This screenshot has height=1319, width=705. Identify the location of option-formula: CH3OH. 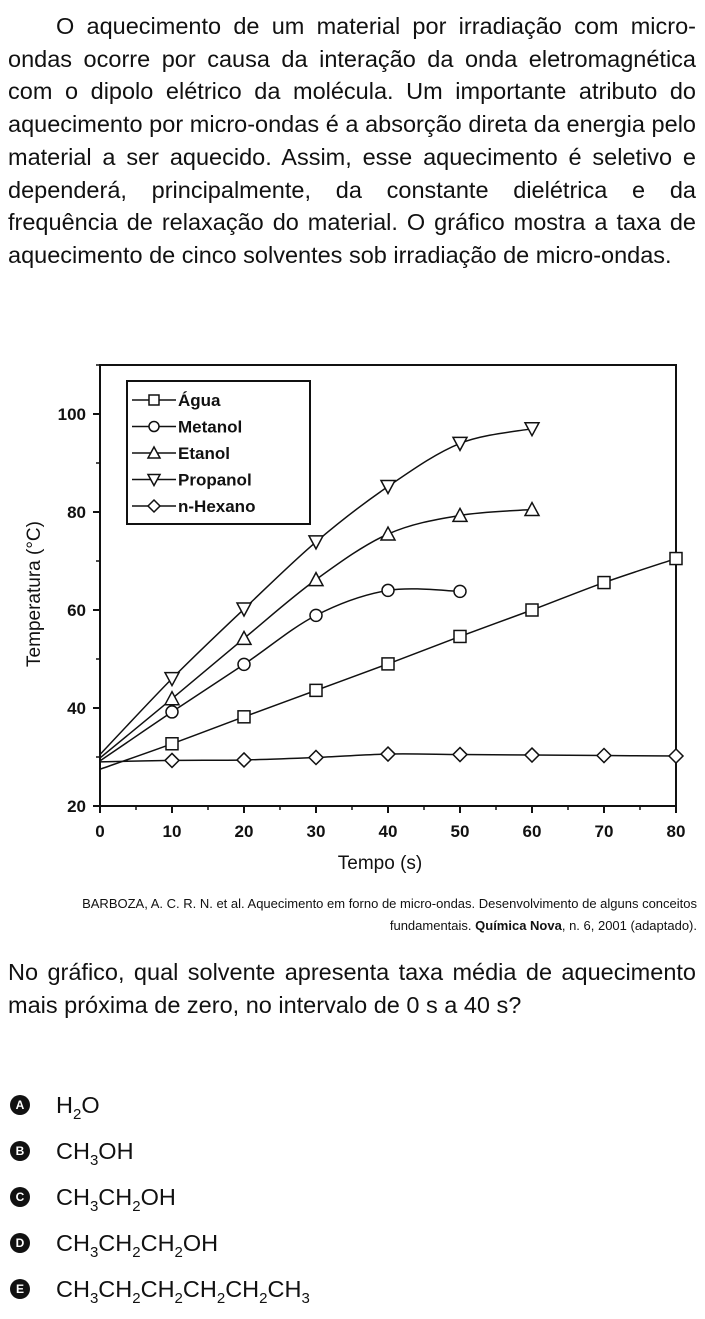
(95, 1152).